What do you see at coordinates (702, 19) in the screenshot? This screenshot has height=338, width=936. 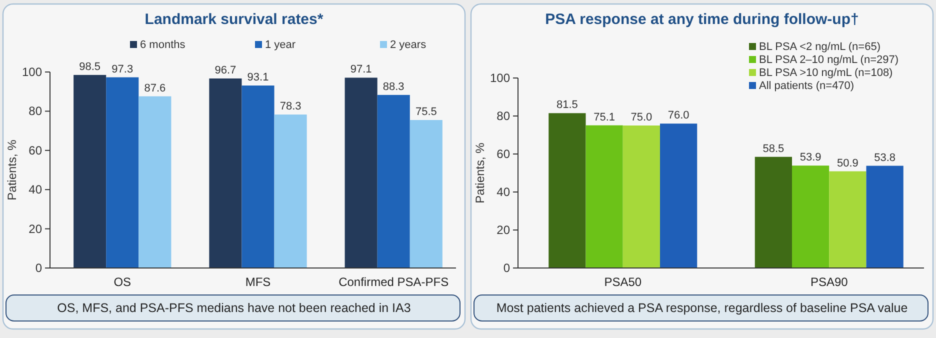 I see `chart-title: PSA response at any time during follow-up†` at bounding box center [702, 19].